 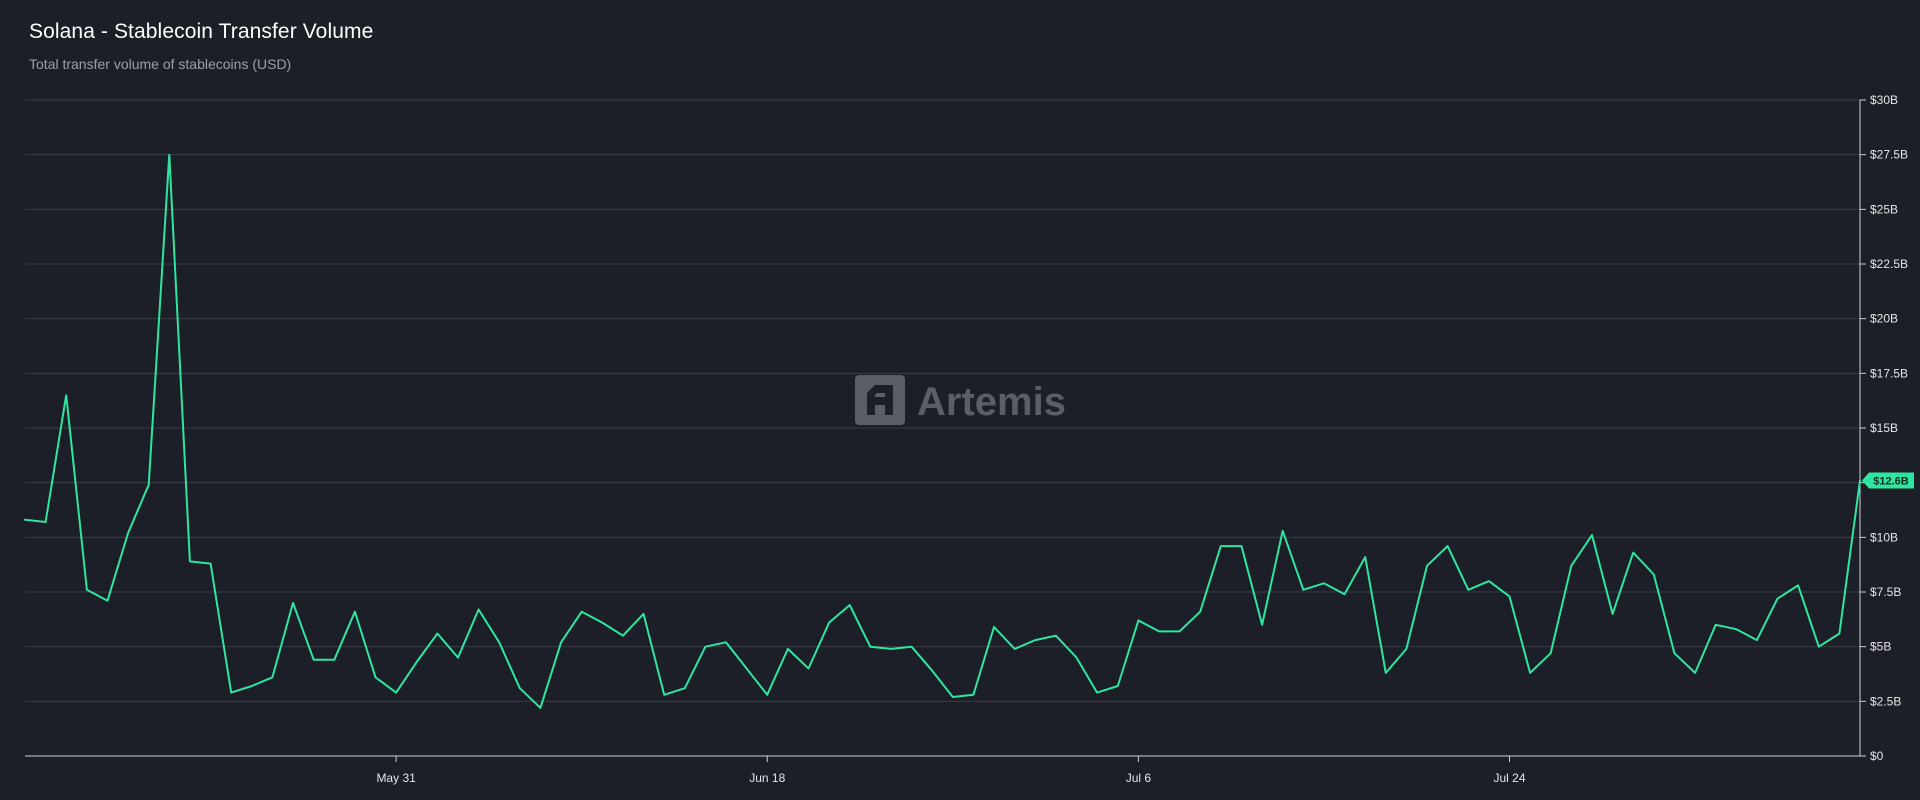 What do you see at coordinates (880, 400) in the screenshot?
I see `artemis-logo-icon` at bounding box center [880, 400].